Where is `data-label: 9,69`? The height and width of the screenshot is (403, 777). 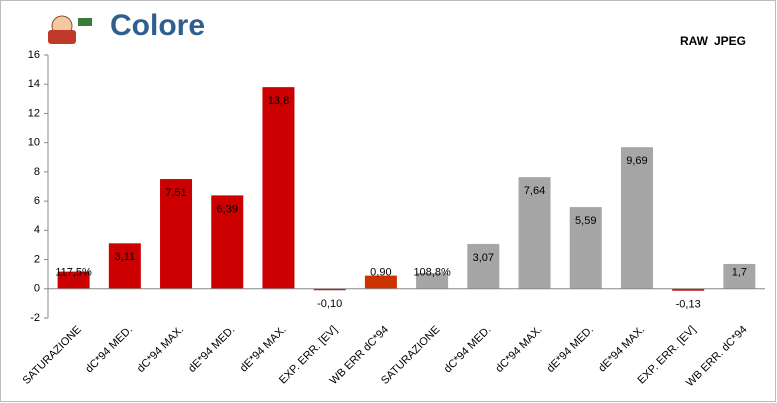
data-label: 9,69 is located at coordinates (636, 161).